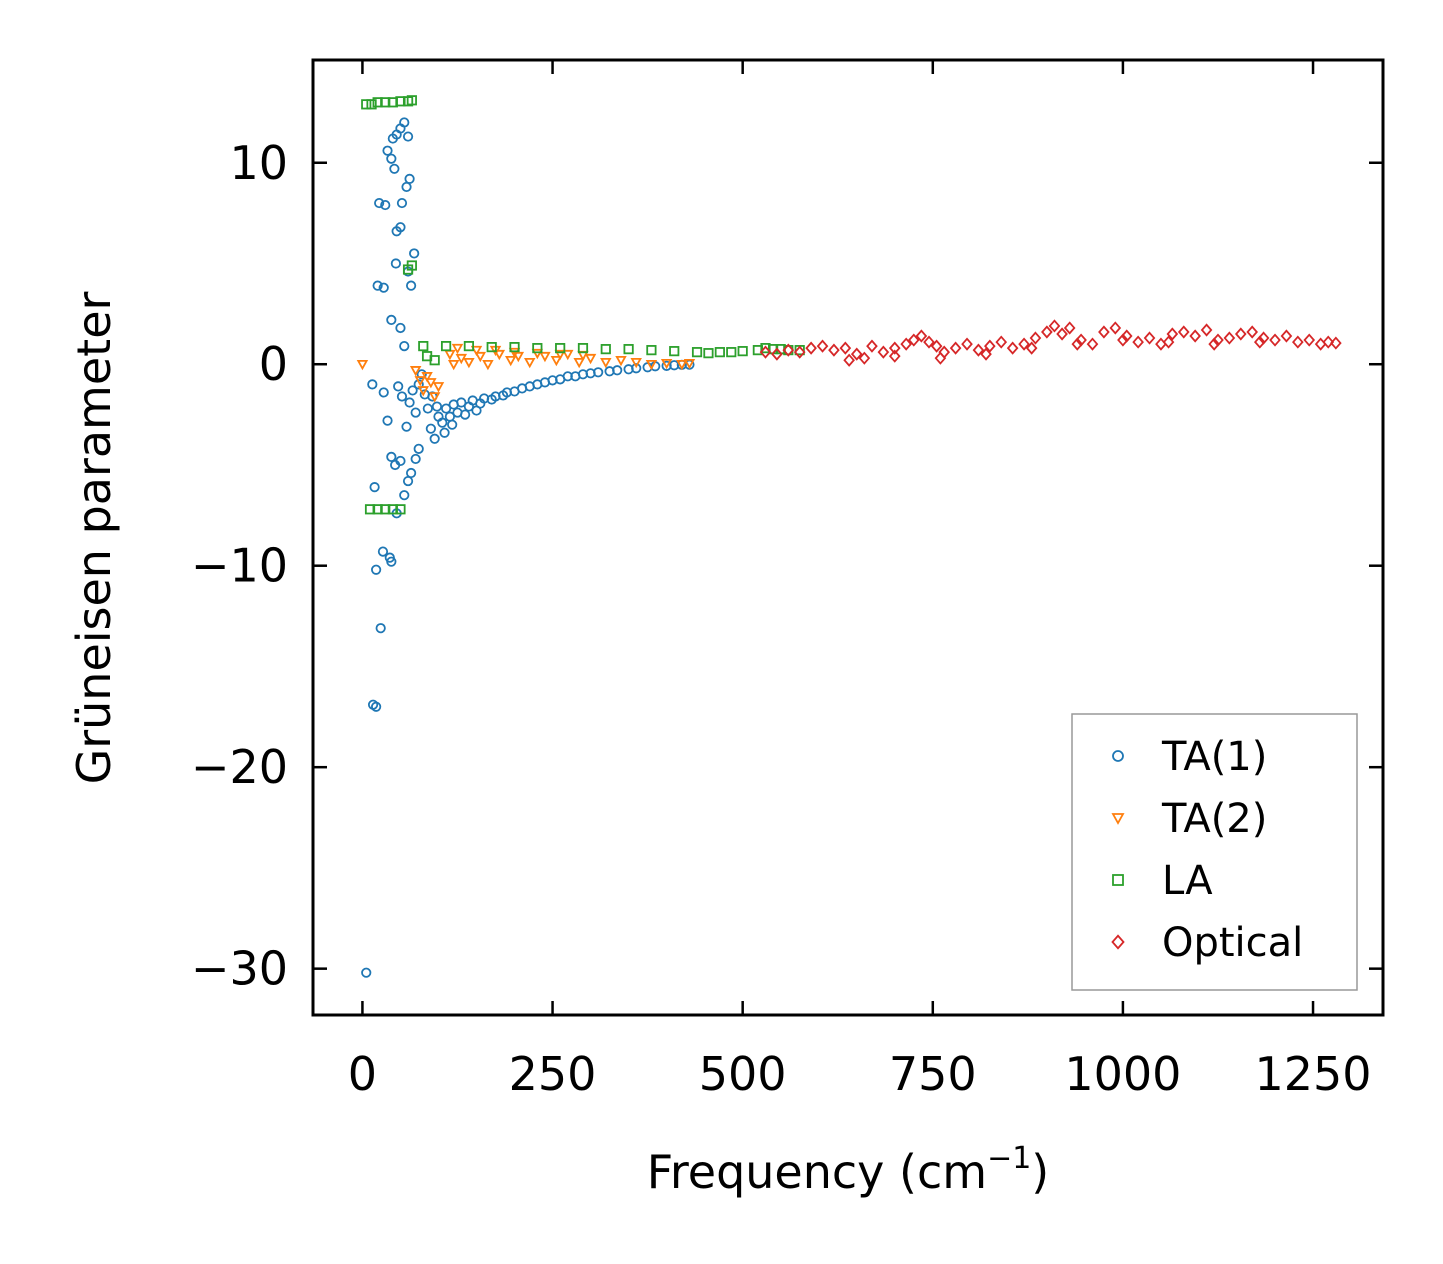 The width and height of the screenshot is (1443, 1264). Describe the element at coordinates (239, 566) in the screenshot. I see `y-tick-label: −10` at that location.